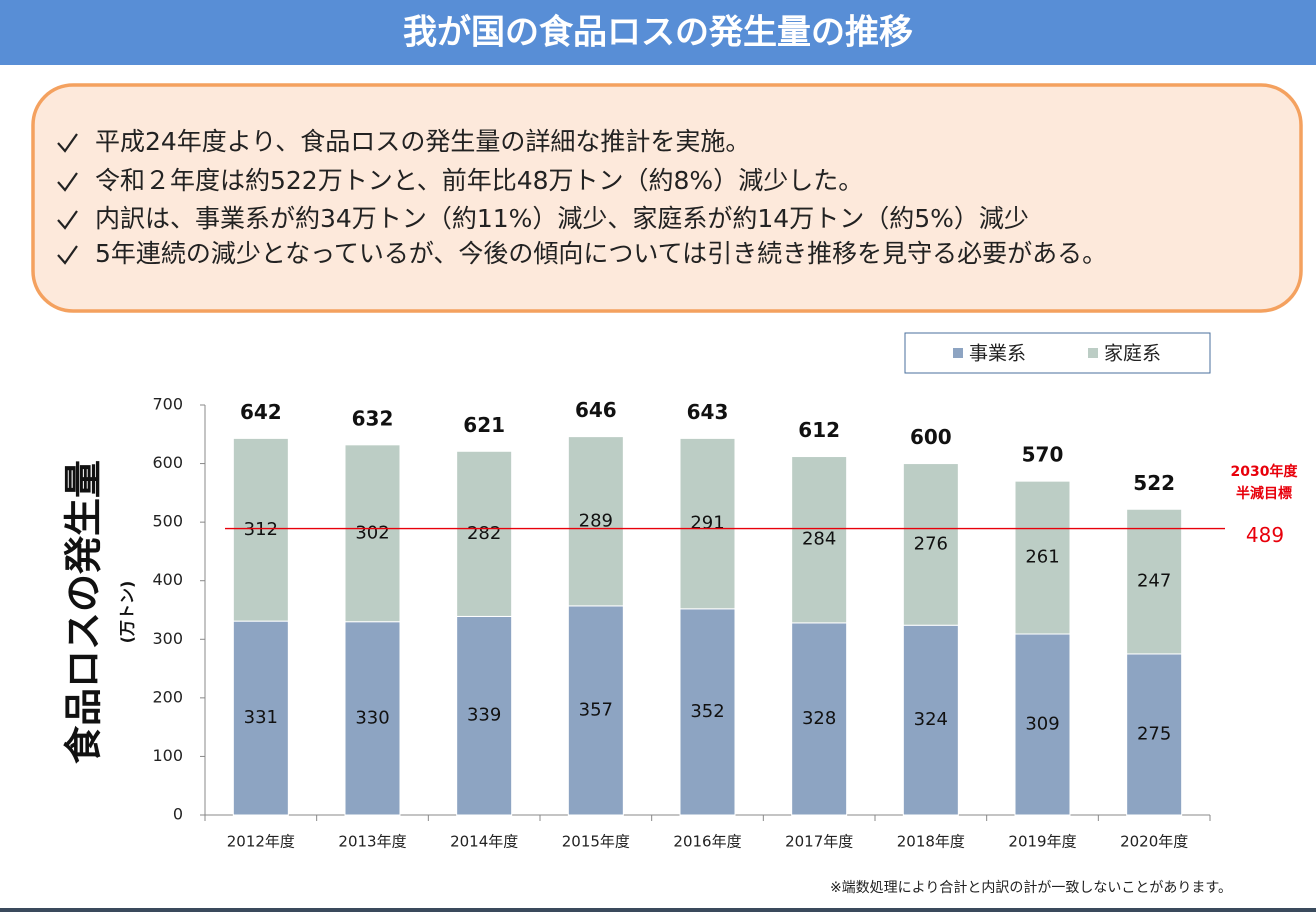 The image size is (1316, 912). I want to click on x-tick-label: 2016年度, so click(707, 842).